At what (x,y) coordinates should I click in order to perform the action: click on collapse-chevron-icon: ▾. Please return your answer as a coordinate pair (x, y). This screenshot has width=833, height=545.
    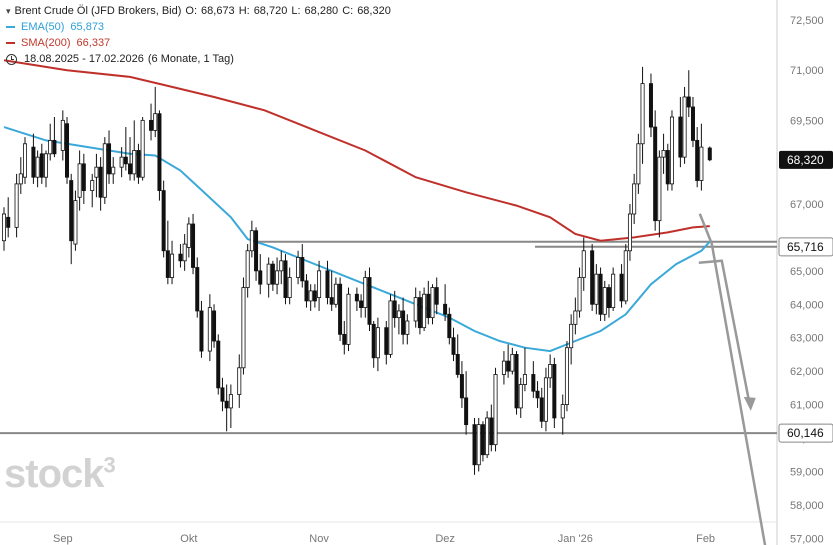
    Looking at the image, I should click on (8, 11).